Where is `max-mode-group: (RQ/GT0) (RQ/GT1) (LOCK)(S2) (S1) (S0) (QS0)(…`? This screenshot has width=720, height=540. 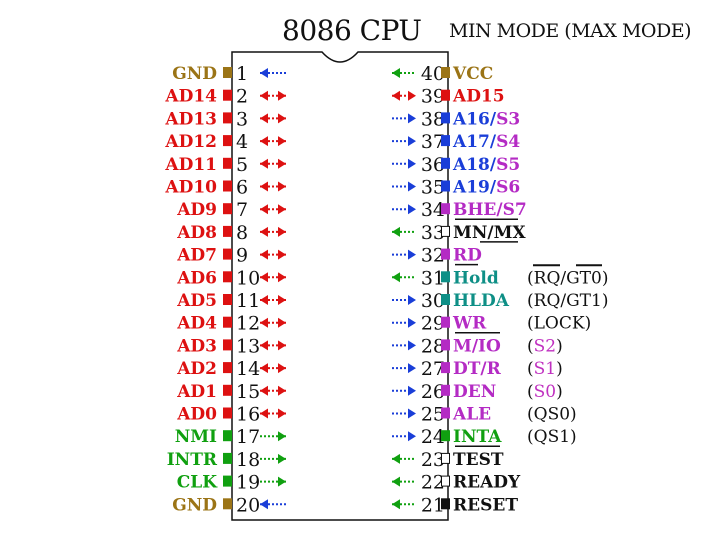 max-mode-group: (RQ/GT0) (RQ/GT1) (LOCK)(S2) (S1) (S0) (QS0)(… is located at coordinates (567, 355).